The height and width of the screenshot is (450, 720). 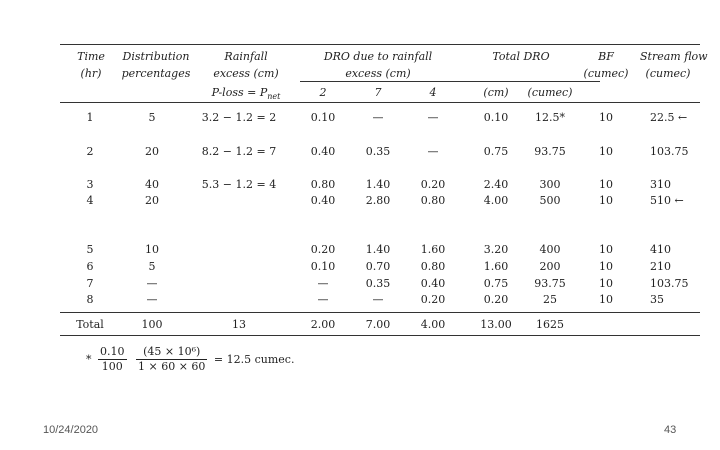 What do you see at coordinates (239, 151) in the screenshot?
I see `cell-rain: 8.2 − 1.2 = 7` at bounding box center [239, 151].